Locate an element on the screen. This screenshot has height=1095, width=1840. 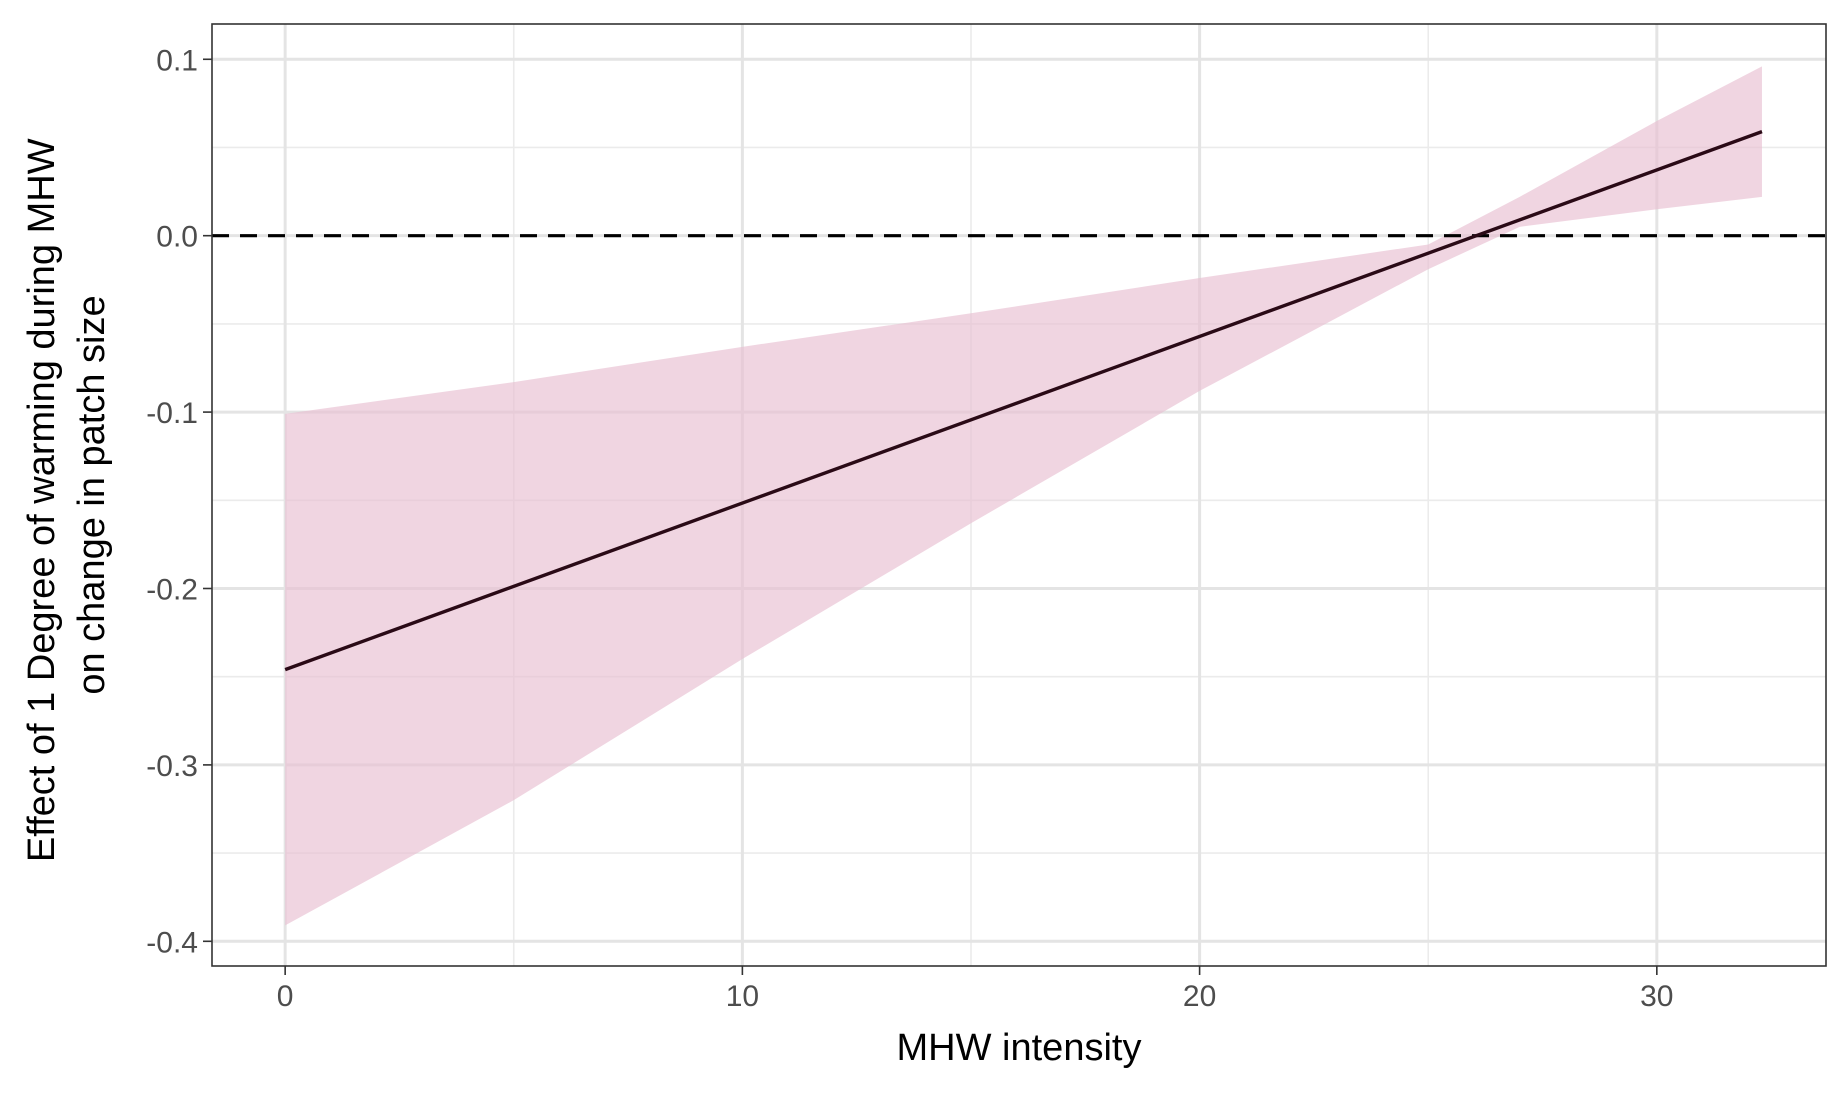
y-axis-title-line-2: on change in patch size is located at coordinates (92, 494).